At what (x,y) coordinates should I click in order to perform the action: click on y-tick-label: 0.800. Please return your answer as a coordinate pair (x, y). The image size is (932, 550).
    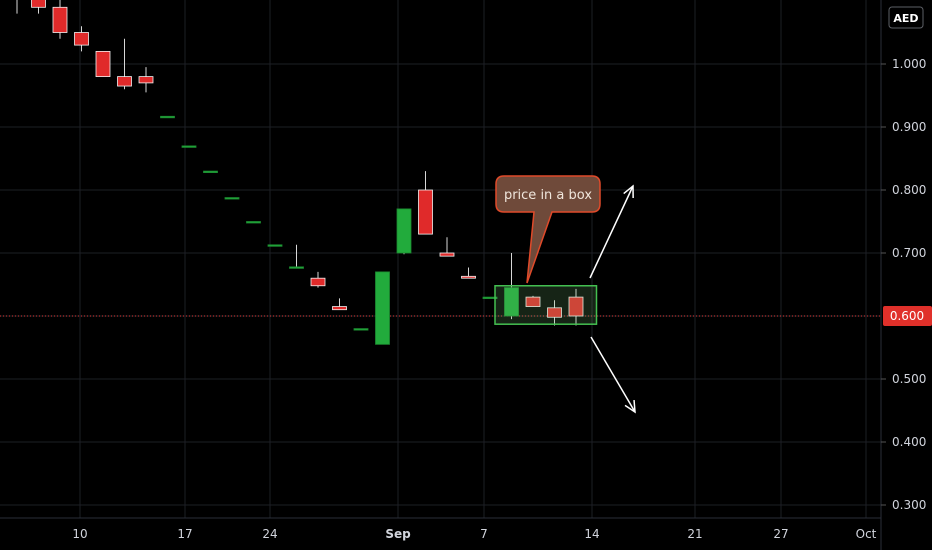
    Looking at the image, I should click on (909, 190).